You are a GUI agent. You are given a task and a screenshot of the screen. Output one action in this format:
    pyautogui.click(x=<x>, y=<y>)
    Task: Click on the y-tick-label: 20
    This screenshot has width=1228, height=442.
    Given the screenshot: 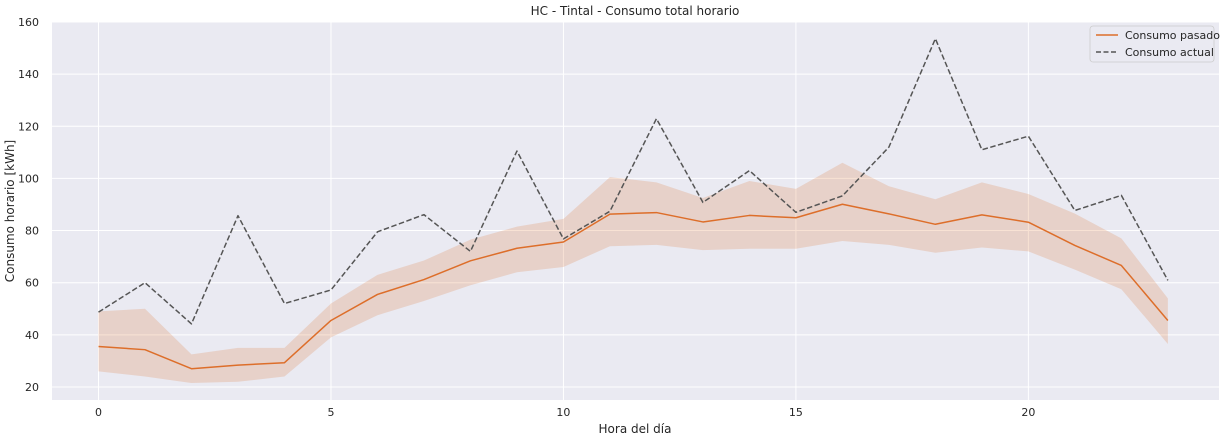 What is the action you would take?
    pyautogui.click(x=32, y=387)
    